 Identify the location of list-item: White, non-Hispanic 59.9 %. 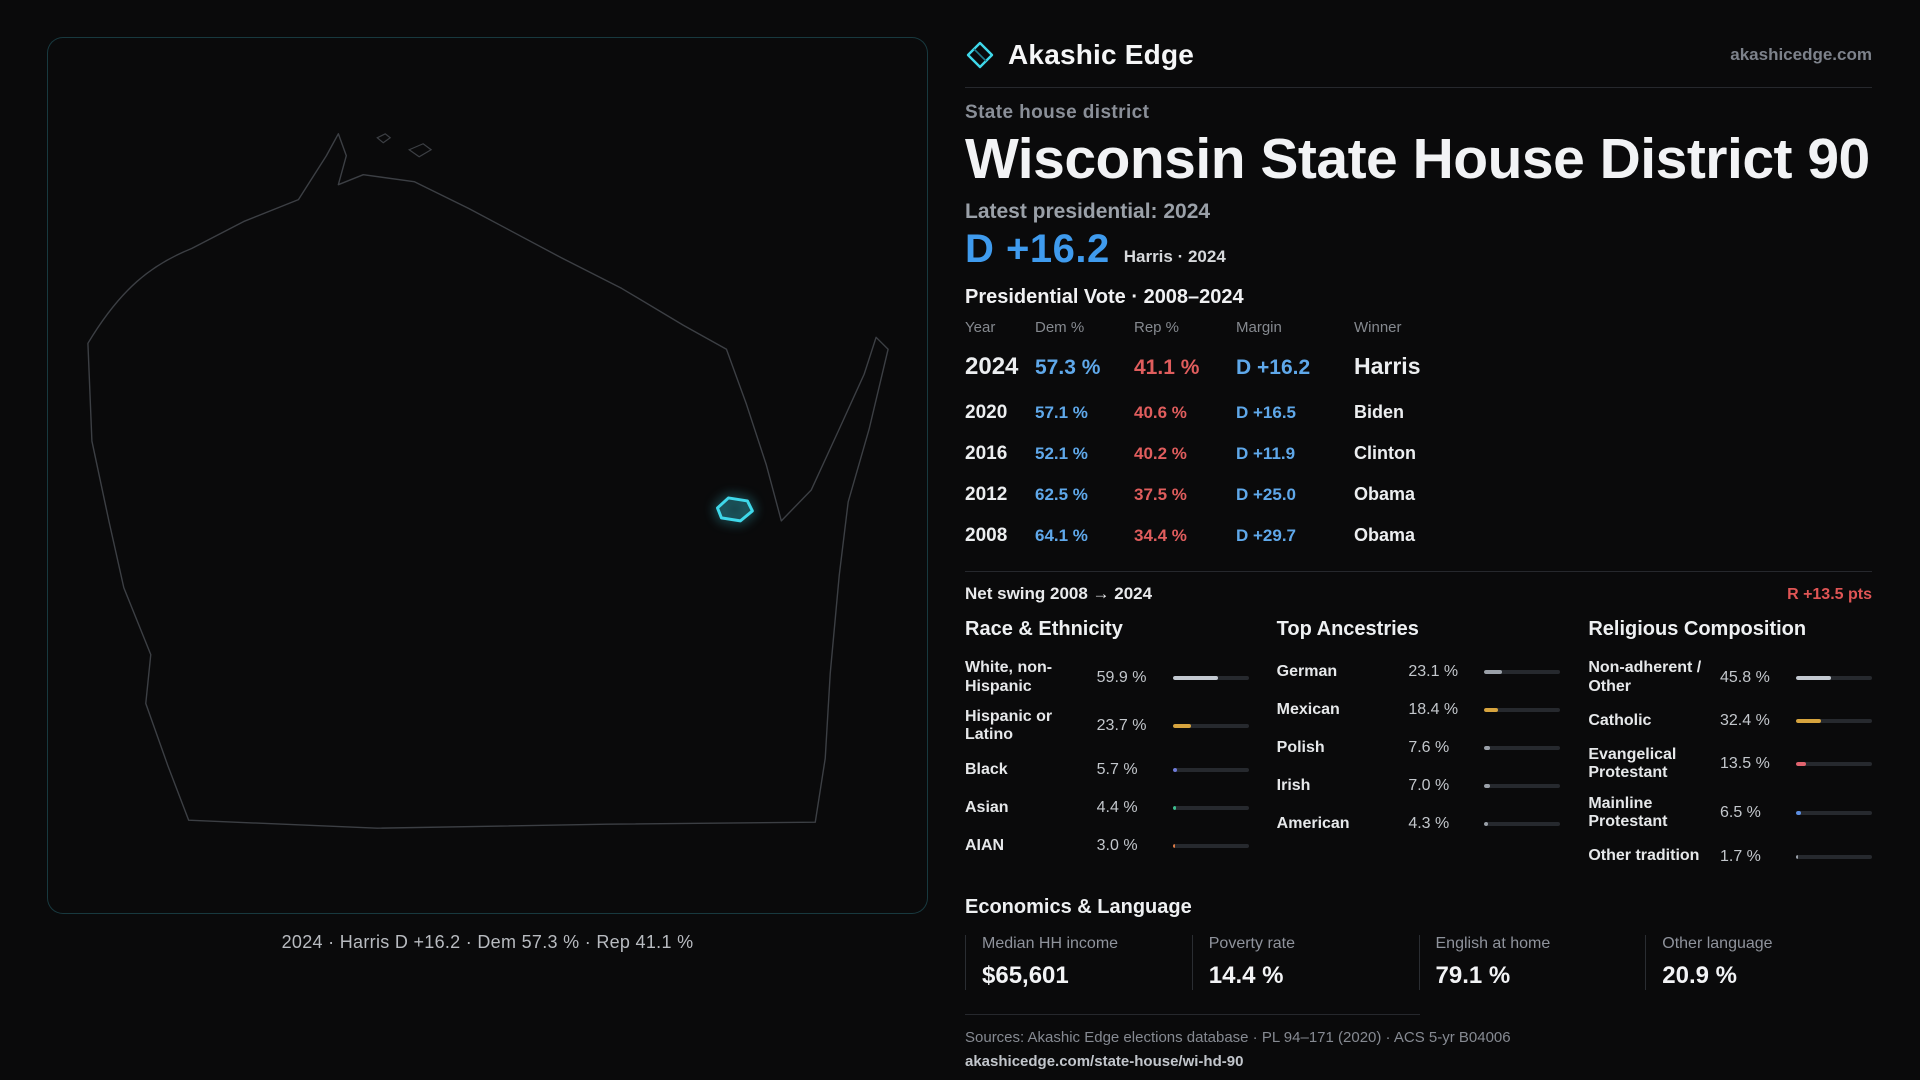
(1107, 677).